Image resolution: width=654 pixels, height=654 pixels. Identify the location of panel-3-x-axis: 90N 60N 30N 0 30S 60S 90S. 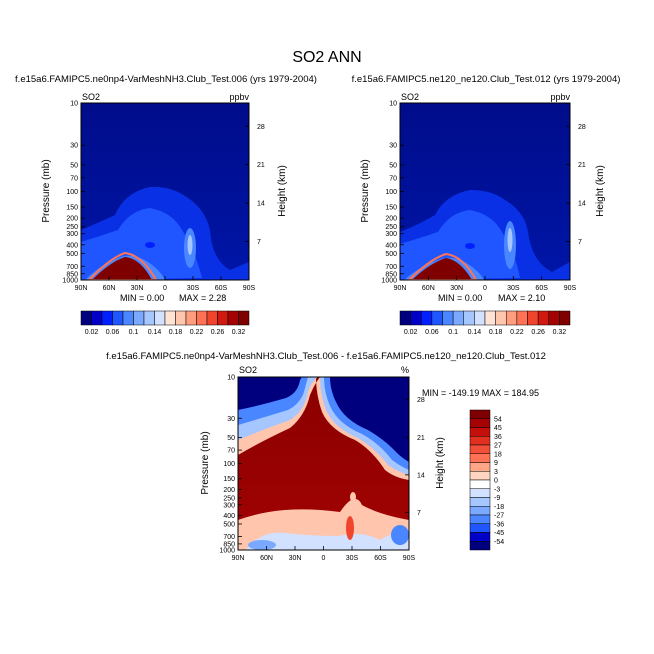
(324, 554).